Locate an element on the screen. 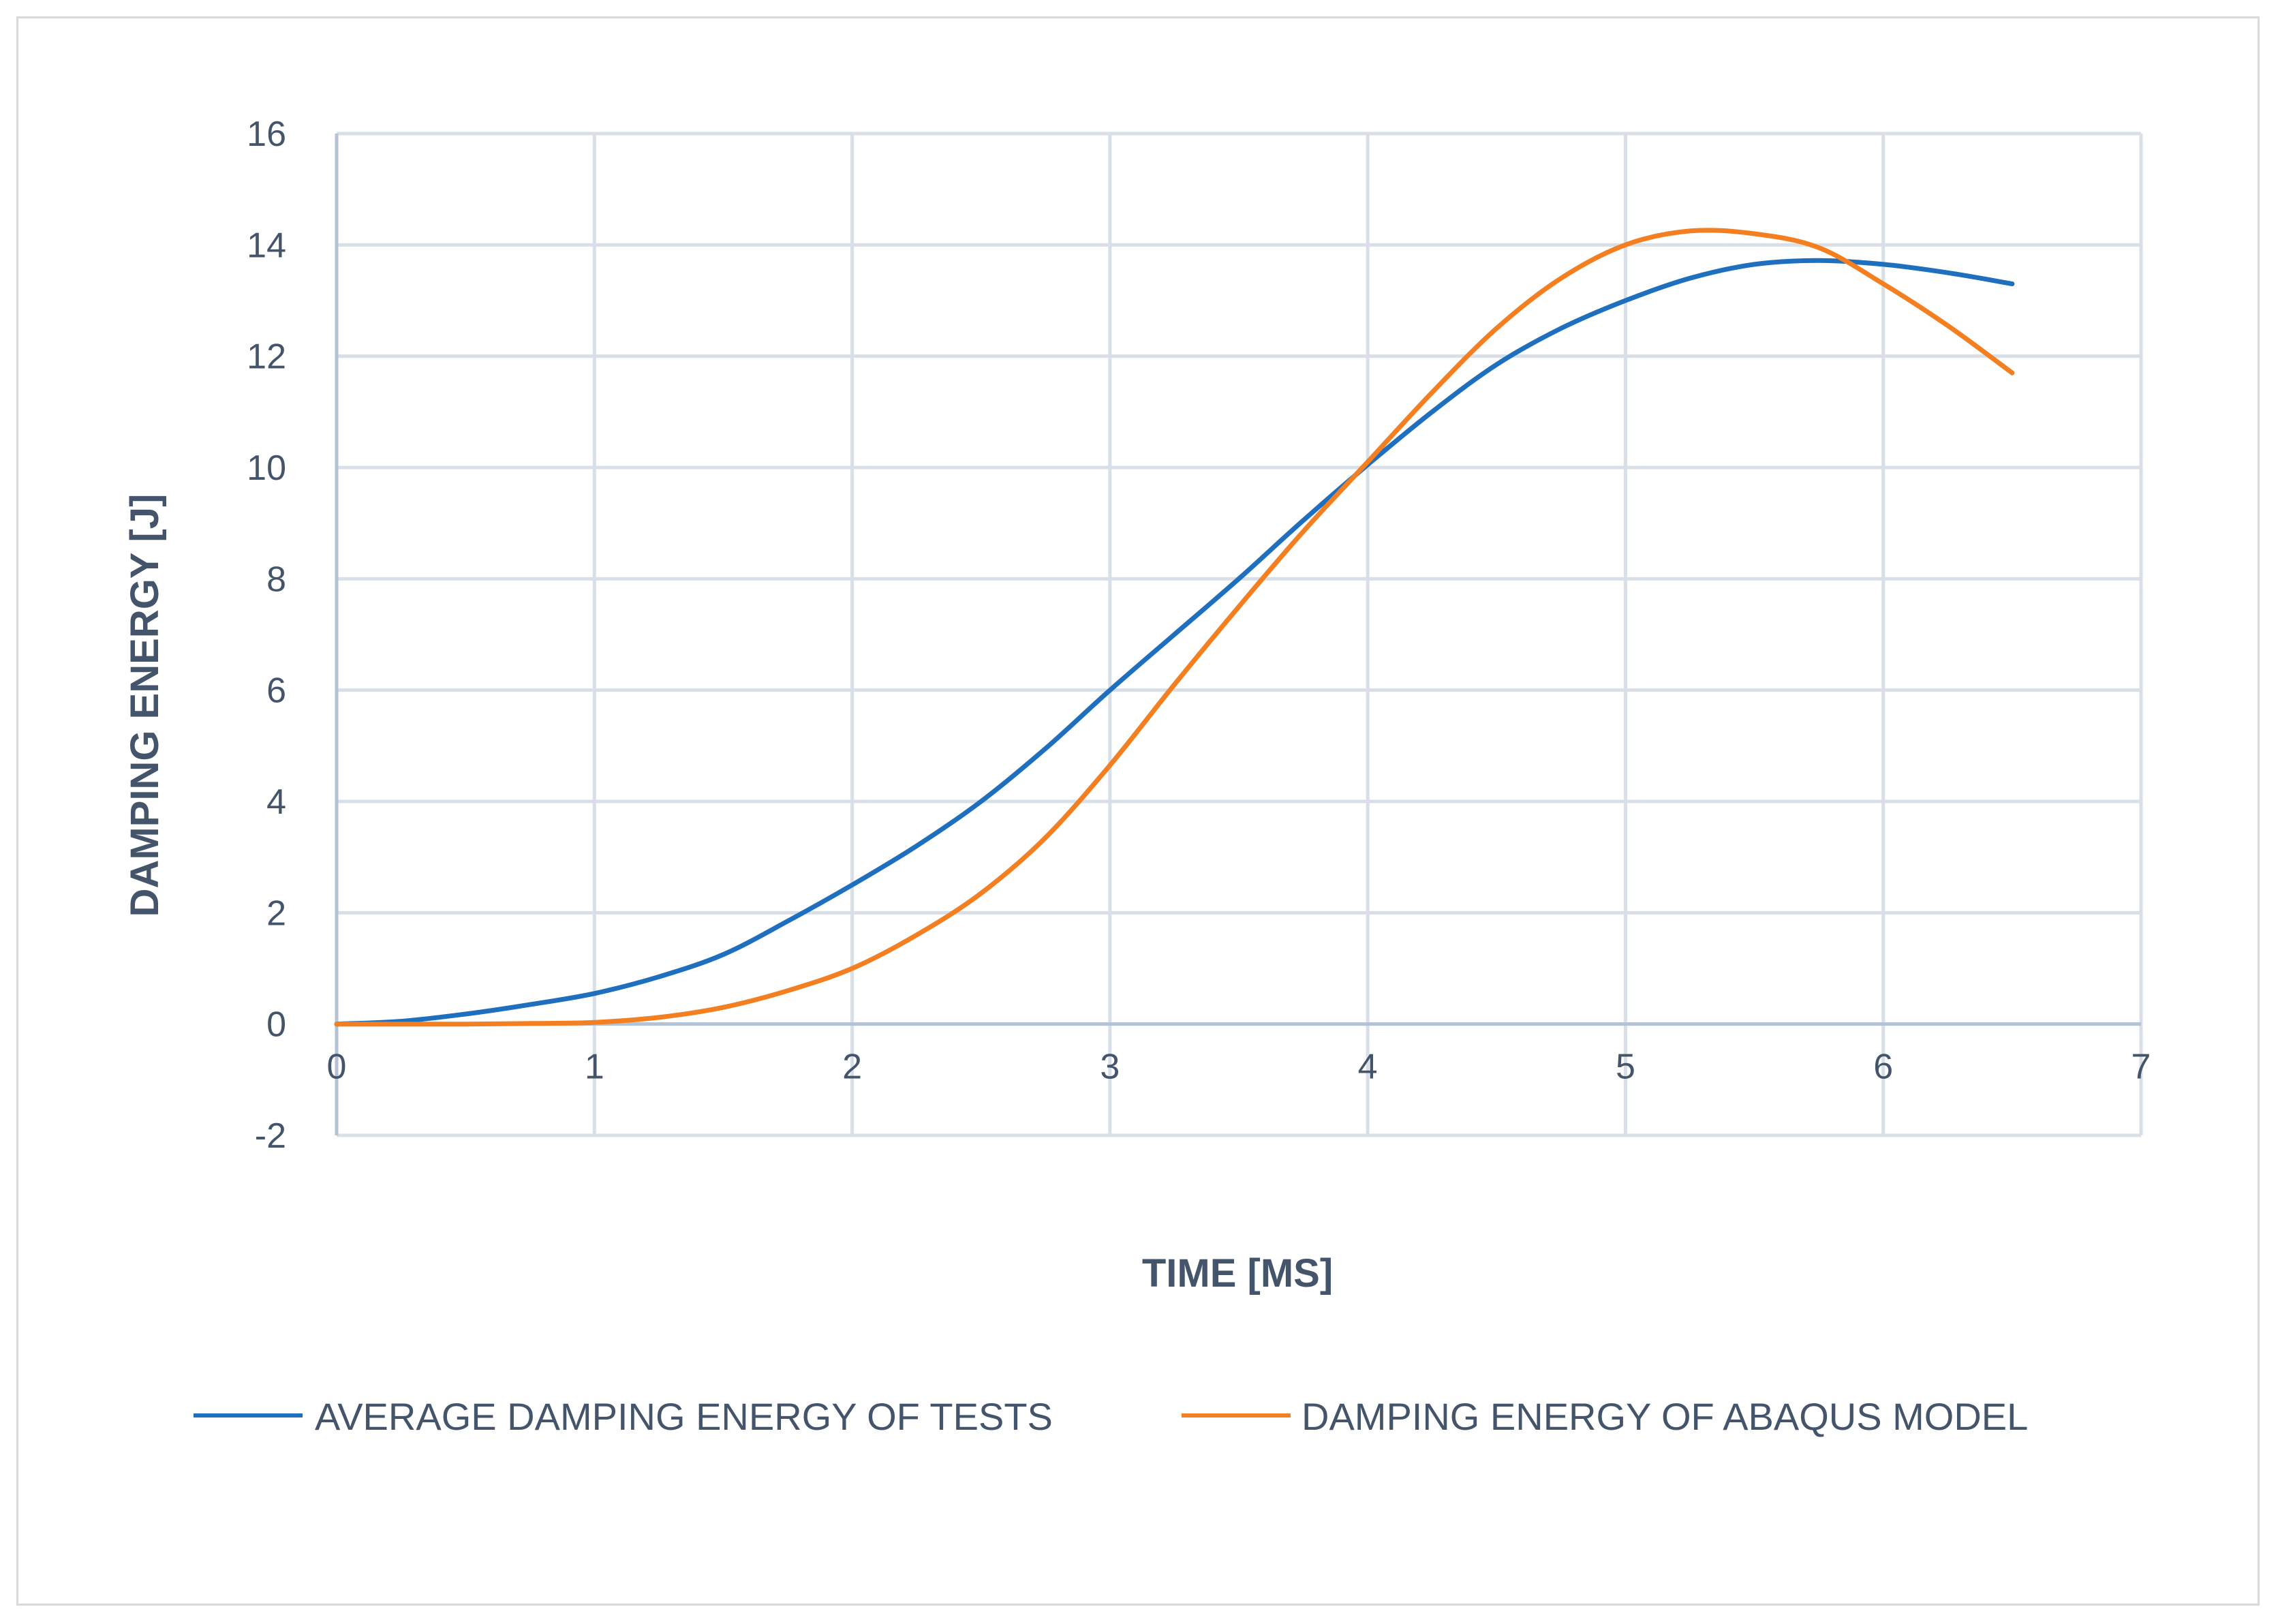 This screenshot has height=1624, width=2278. legend-label-average-tests: AVERAGE DAMPING ENERGY OF TESTS is located at coordinates (684, 1416).